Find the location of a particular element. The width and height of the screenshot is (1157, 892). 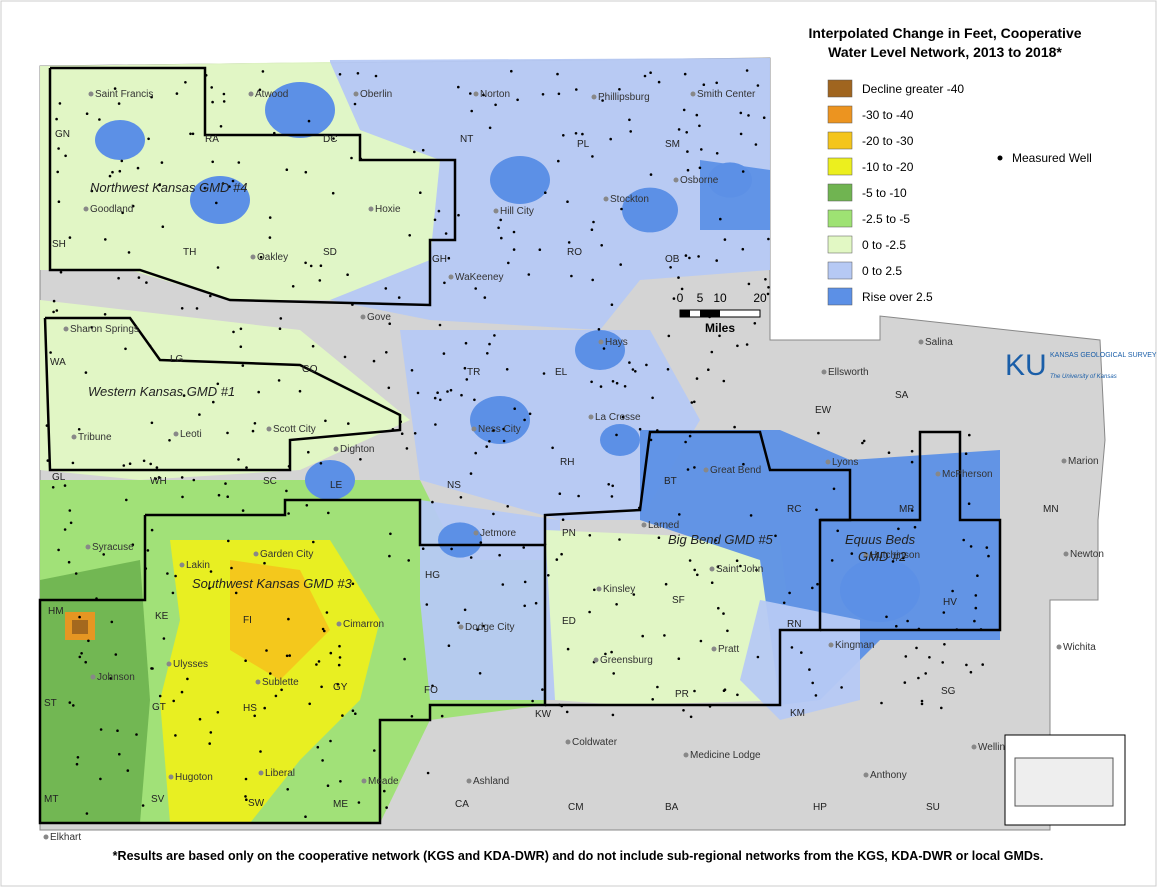

county-label: RC is located at coordinates (794, 509).